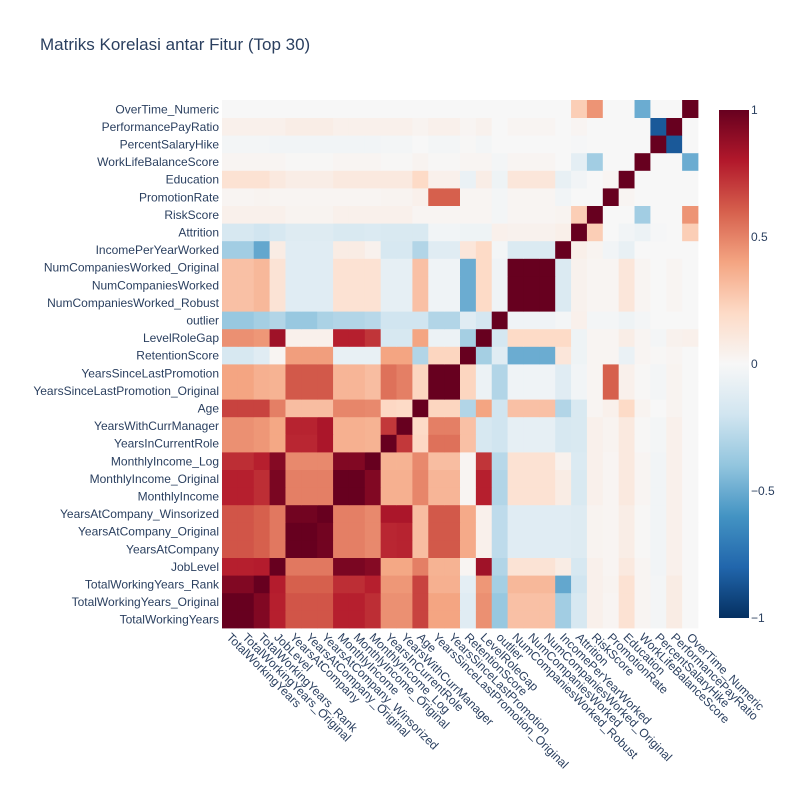  What do you see at coordinates (734, 364) in the screenshot?
I see `colorbar-gradient` at bounding box center [734, 364].